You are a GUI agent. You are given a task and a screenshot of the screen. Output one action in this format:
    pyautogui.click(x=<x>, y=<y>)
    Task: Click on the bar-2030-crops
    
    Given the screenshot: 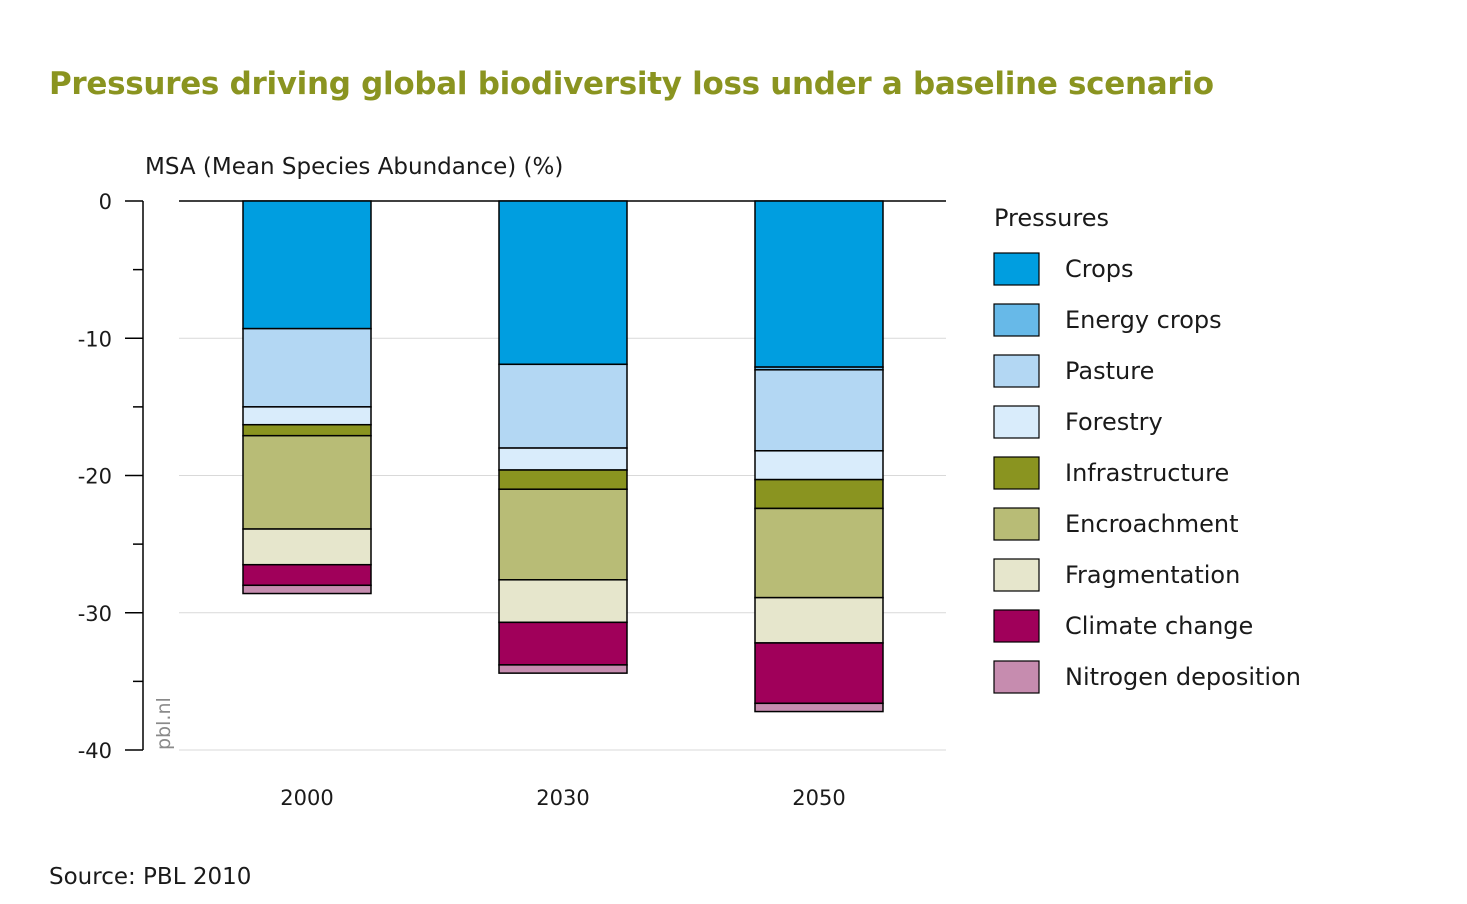 What is the action you would take?
    pyautogui.click(x=563, y=283)
    